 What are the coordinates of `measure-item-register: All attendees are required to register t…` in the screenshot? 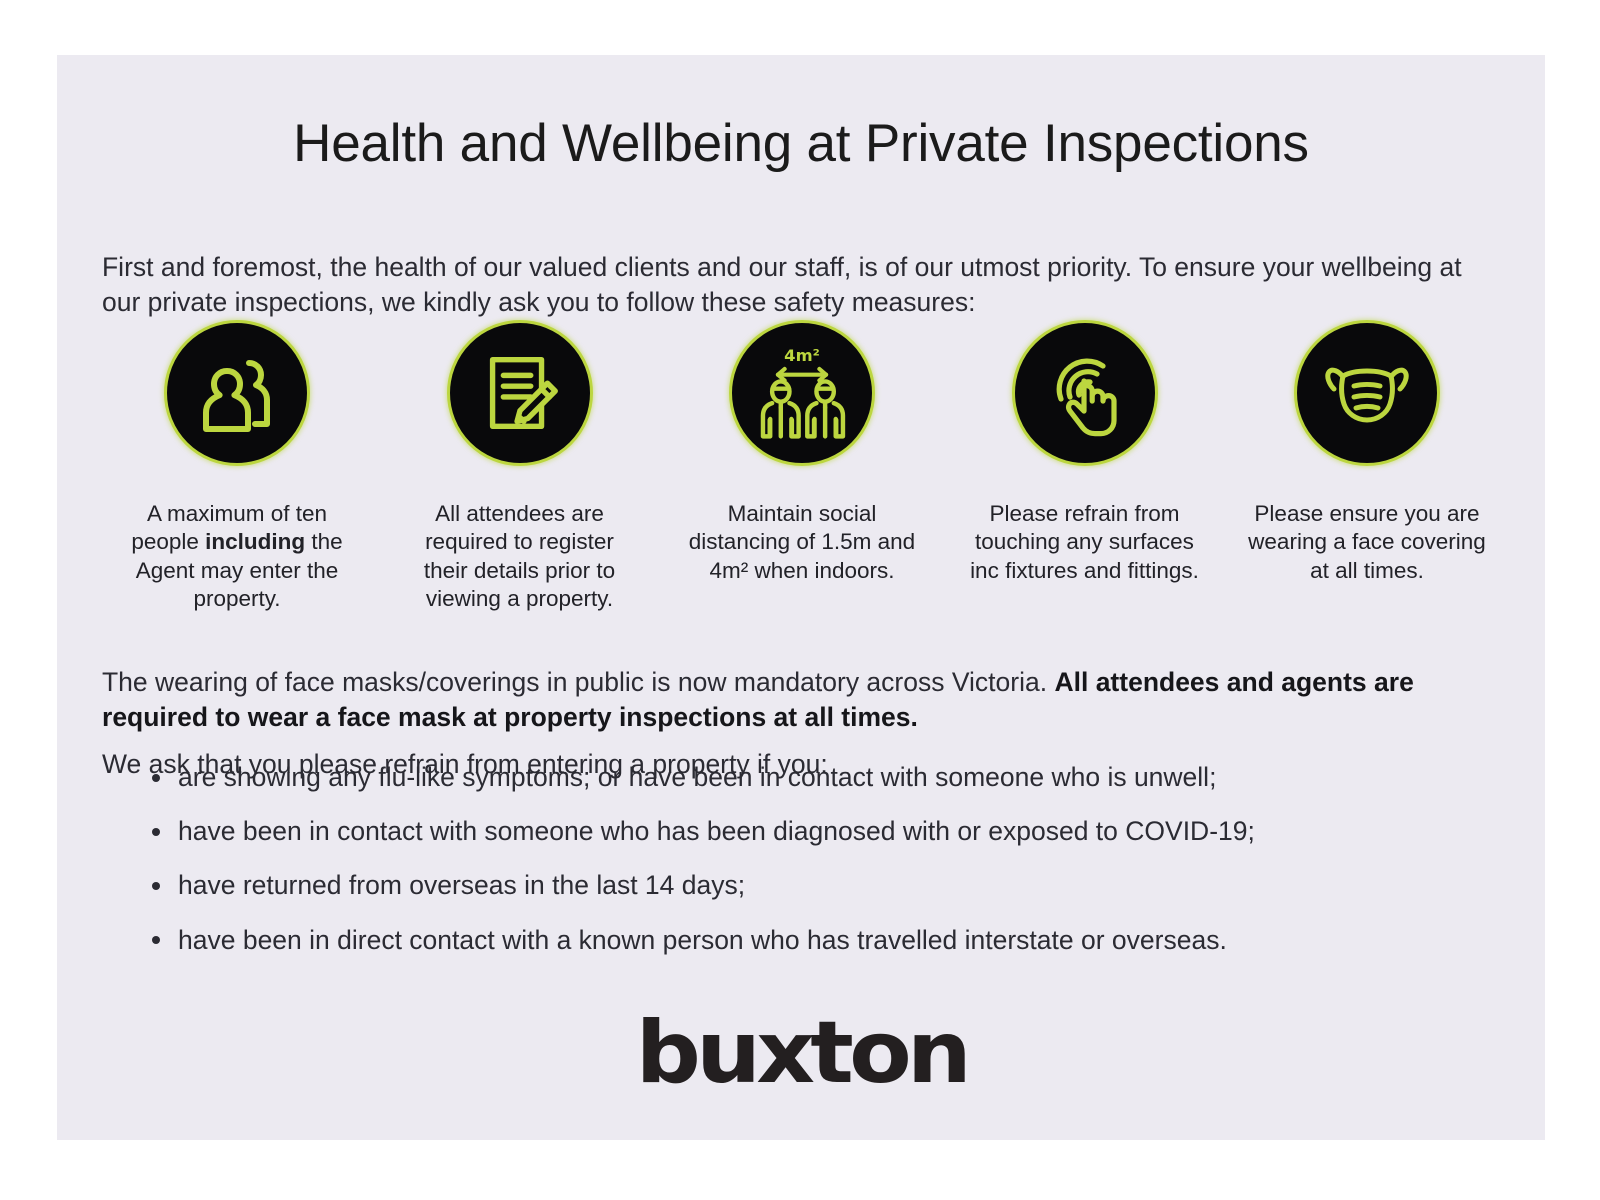 It's located at (520, 466).